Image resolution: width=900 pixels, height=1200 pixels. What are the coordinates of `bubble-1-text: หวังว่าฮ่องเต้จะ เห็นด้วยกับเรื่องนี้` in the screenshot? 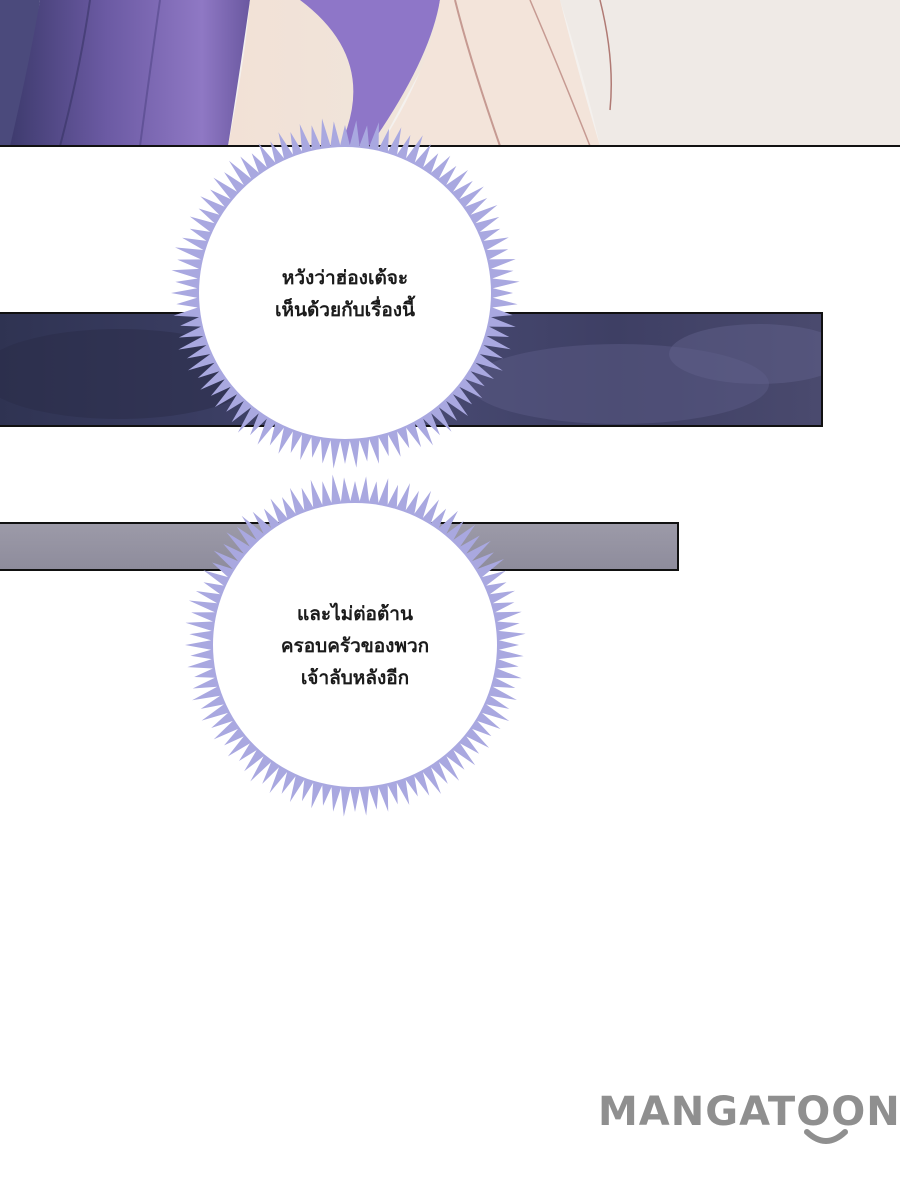 It's located at (345, 294).